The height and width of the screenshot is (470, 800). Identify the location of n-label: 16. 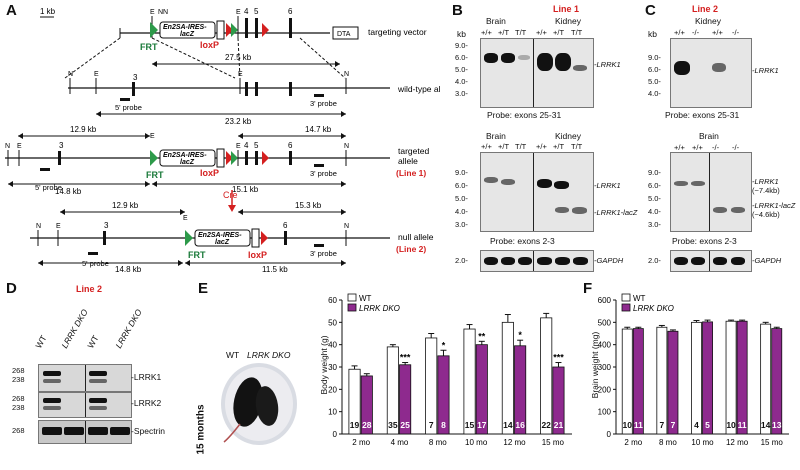
(520, 425).